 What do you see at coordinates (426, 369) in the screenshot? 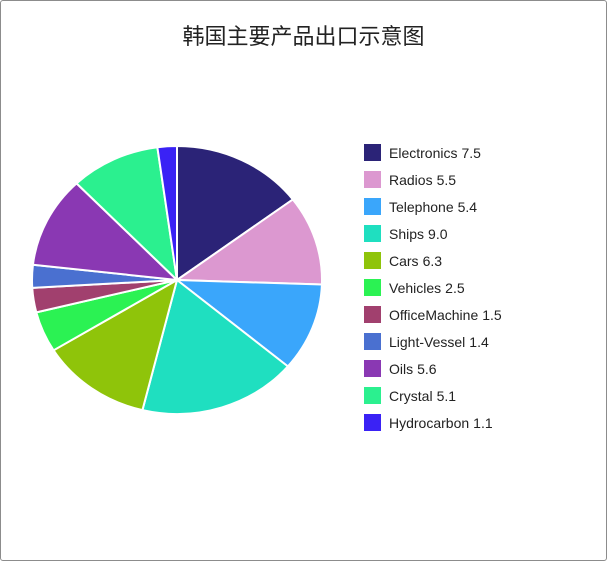
I see `legend-value: 5.6` at bounding box center [426, 369].